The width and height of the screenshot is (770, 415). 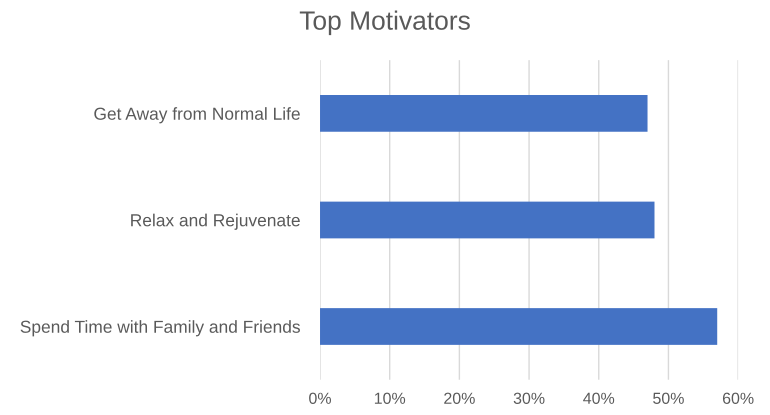 What do you see at coordinates (390, 398) in the screenshot?
I see `x-tick-label: 10%` at bounding box center [390, 398].